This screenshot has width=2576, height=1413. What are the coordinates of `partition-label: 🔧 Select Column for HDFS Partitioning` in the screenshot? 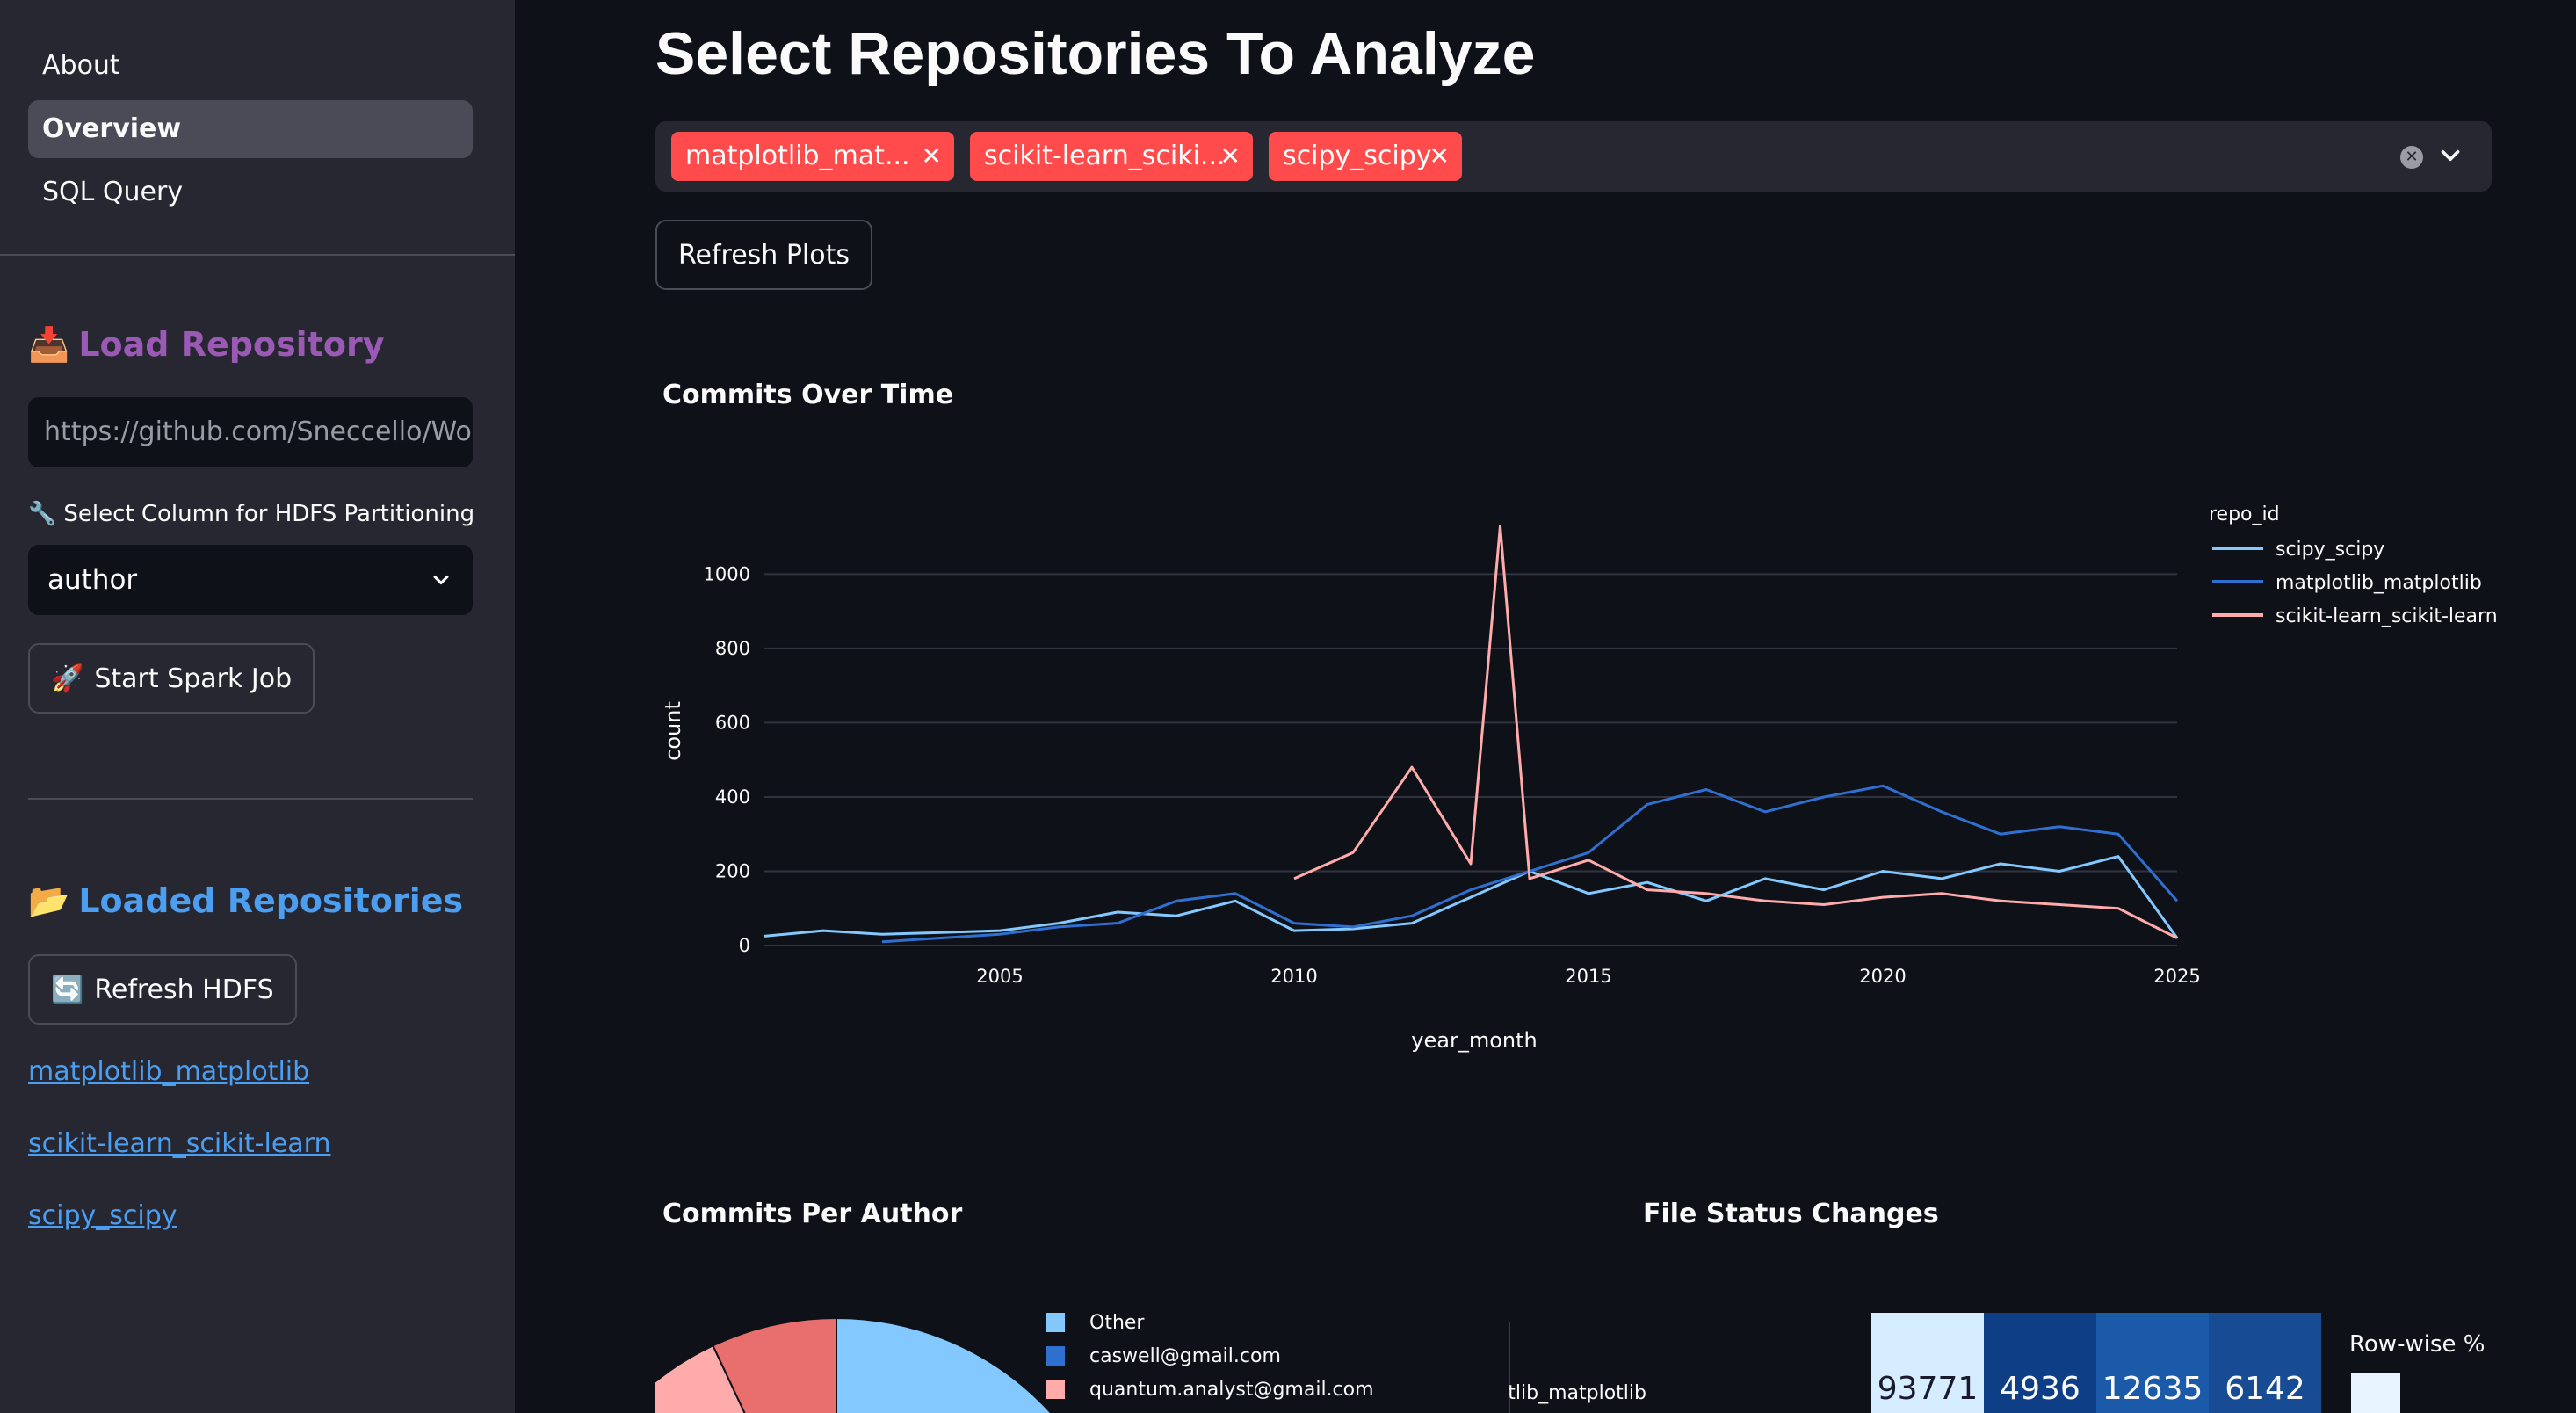 It's located at (251, 514).